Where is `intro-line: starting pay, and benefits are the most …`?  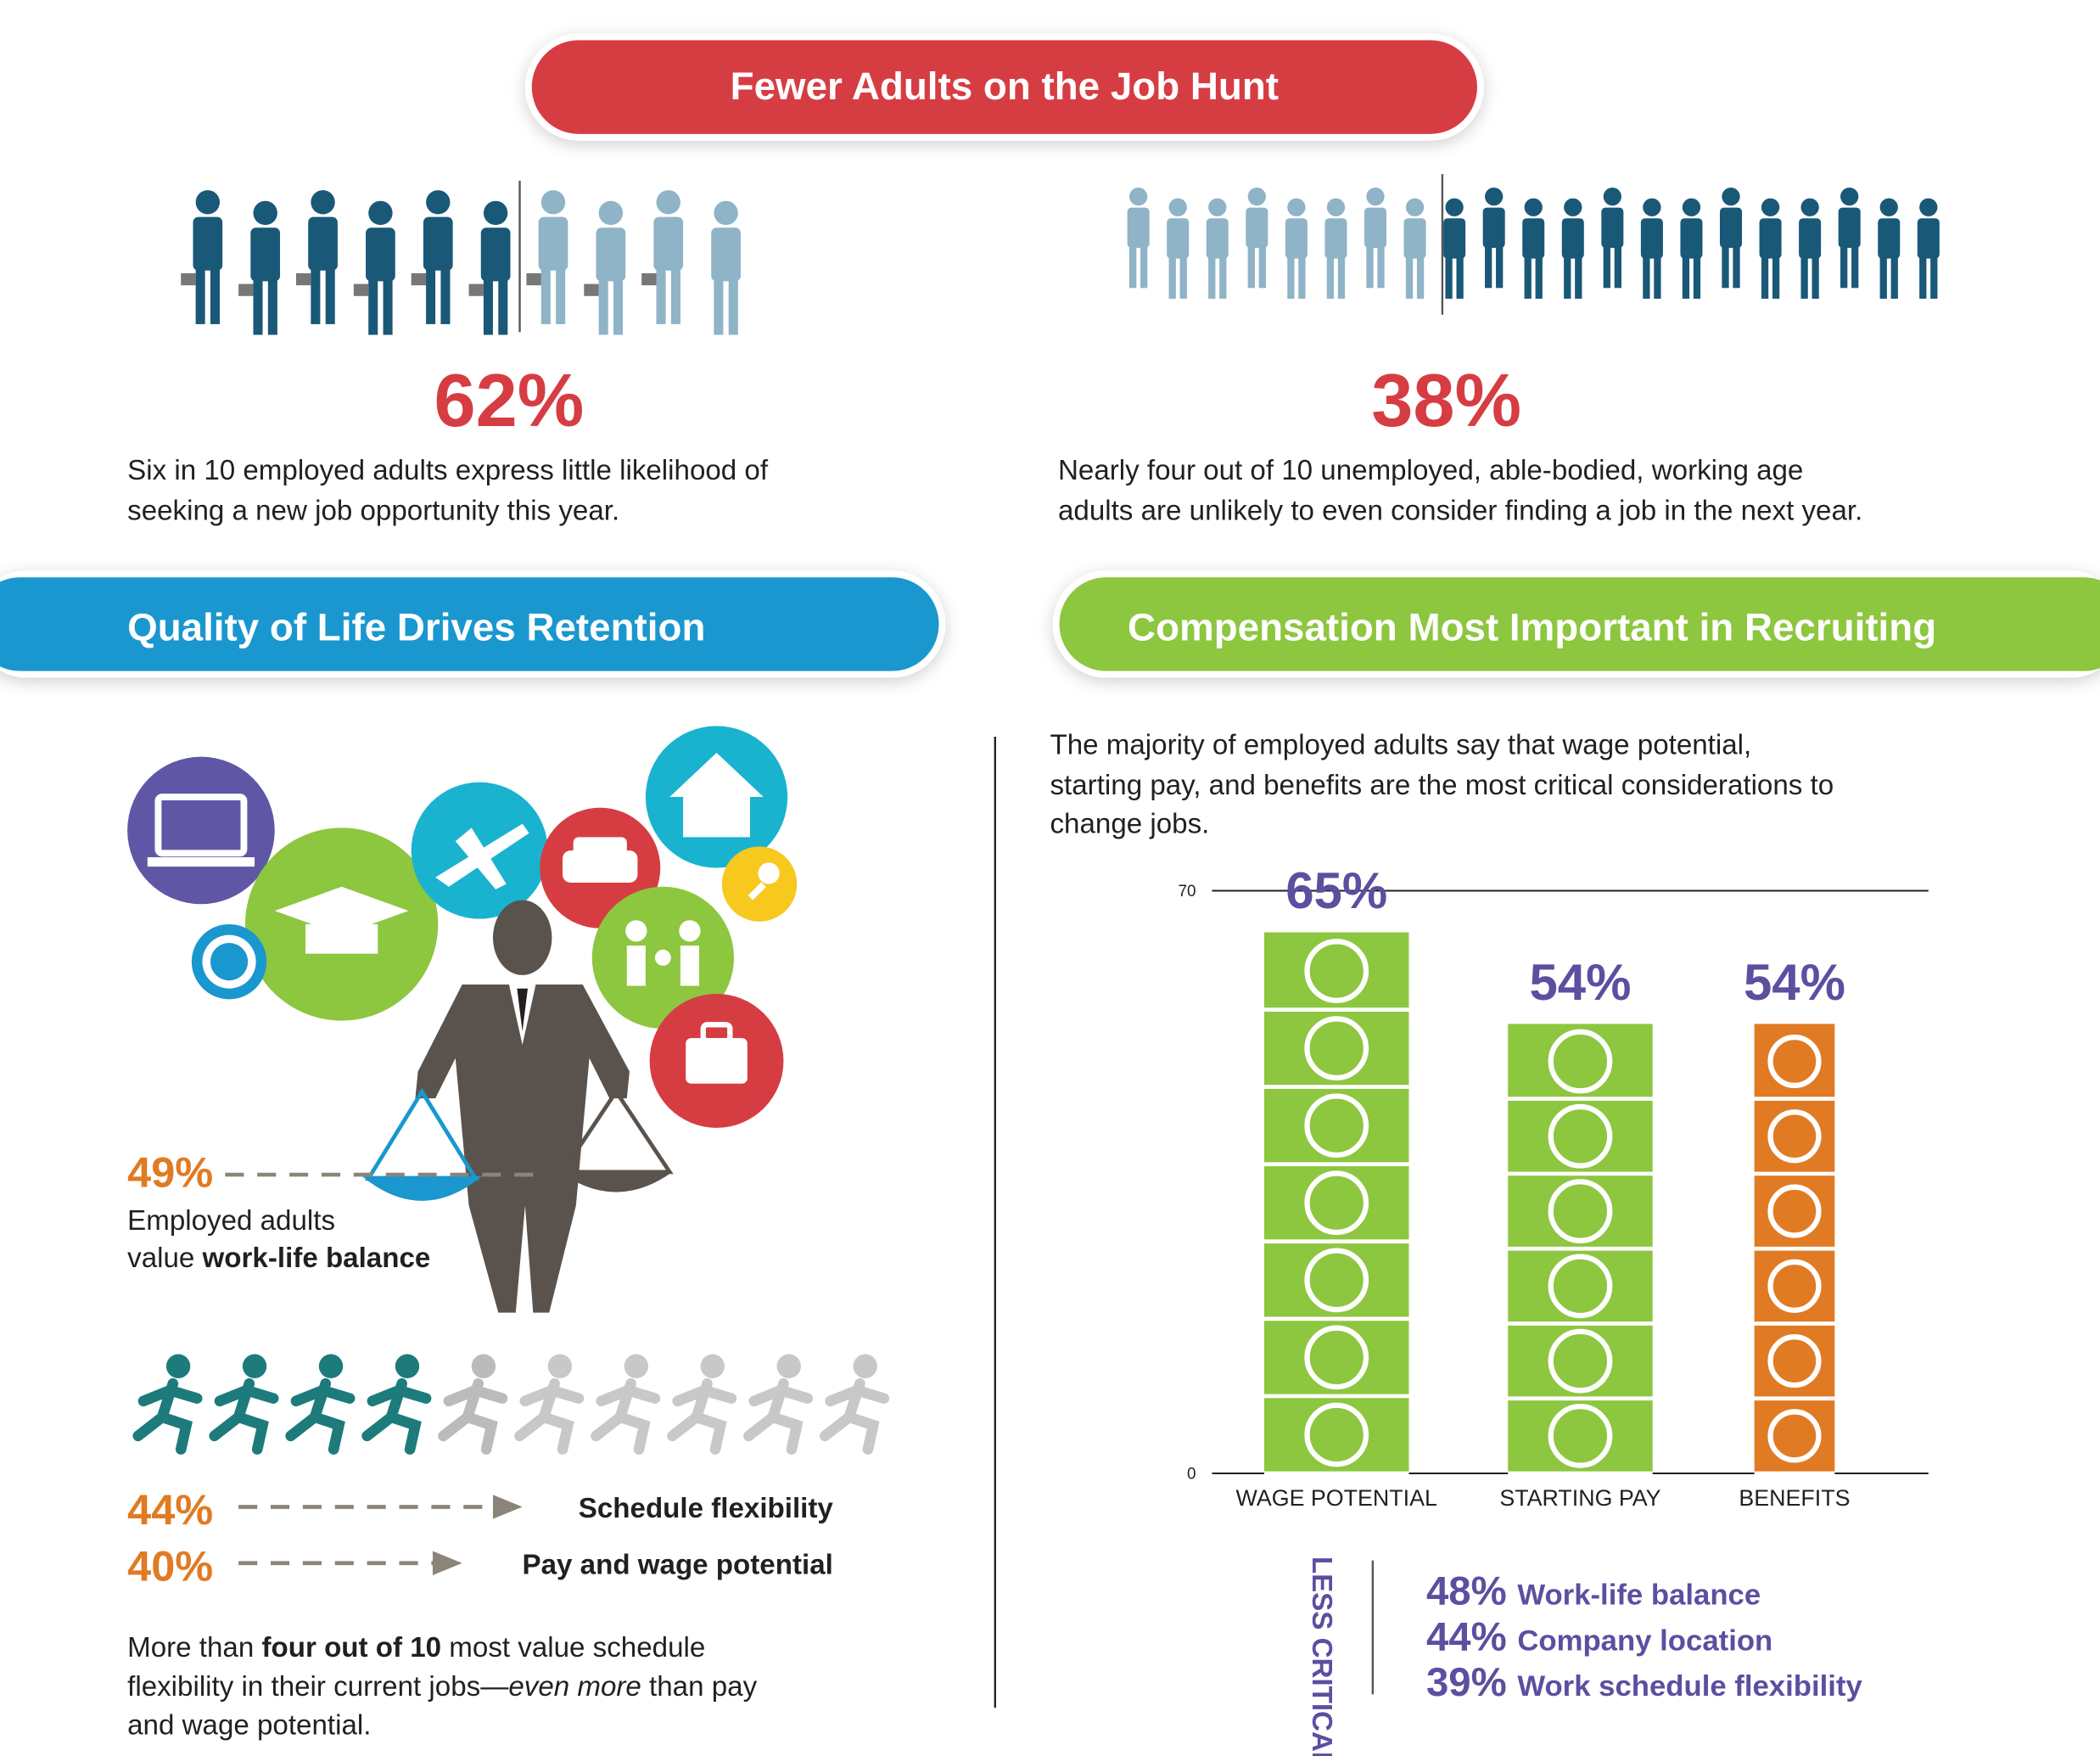 intro-line: starting pay, and benefits are the most … is located at coordinates (1442, 785).